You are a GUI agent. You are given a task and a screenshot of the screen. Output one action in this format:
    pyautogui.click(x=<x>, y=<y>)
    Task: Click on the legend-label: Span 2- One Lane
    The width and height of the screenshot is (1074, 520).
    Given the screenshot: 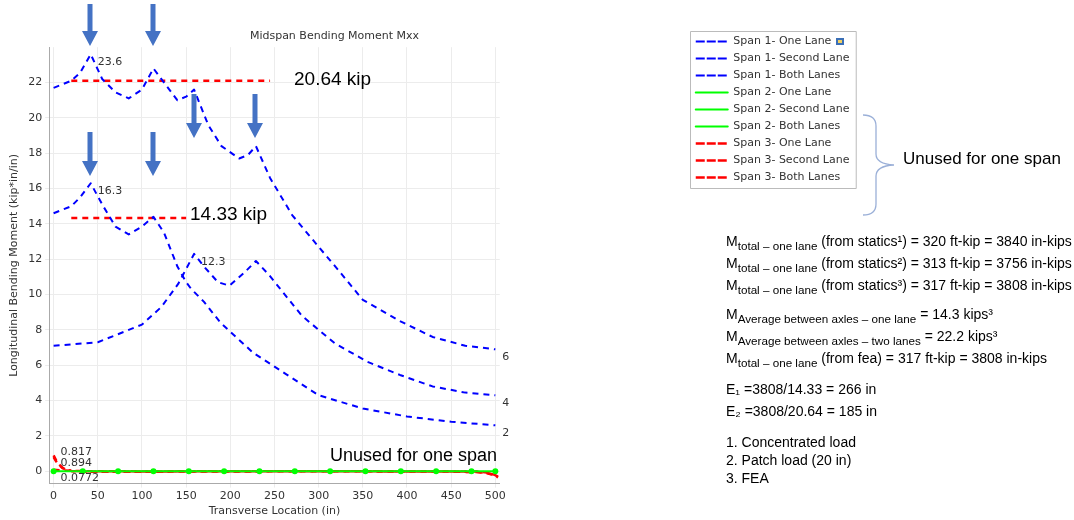 What is the action you would take?
    pyautogui.click(x=782, y=92)
    